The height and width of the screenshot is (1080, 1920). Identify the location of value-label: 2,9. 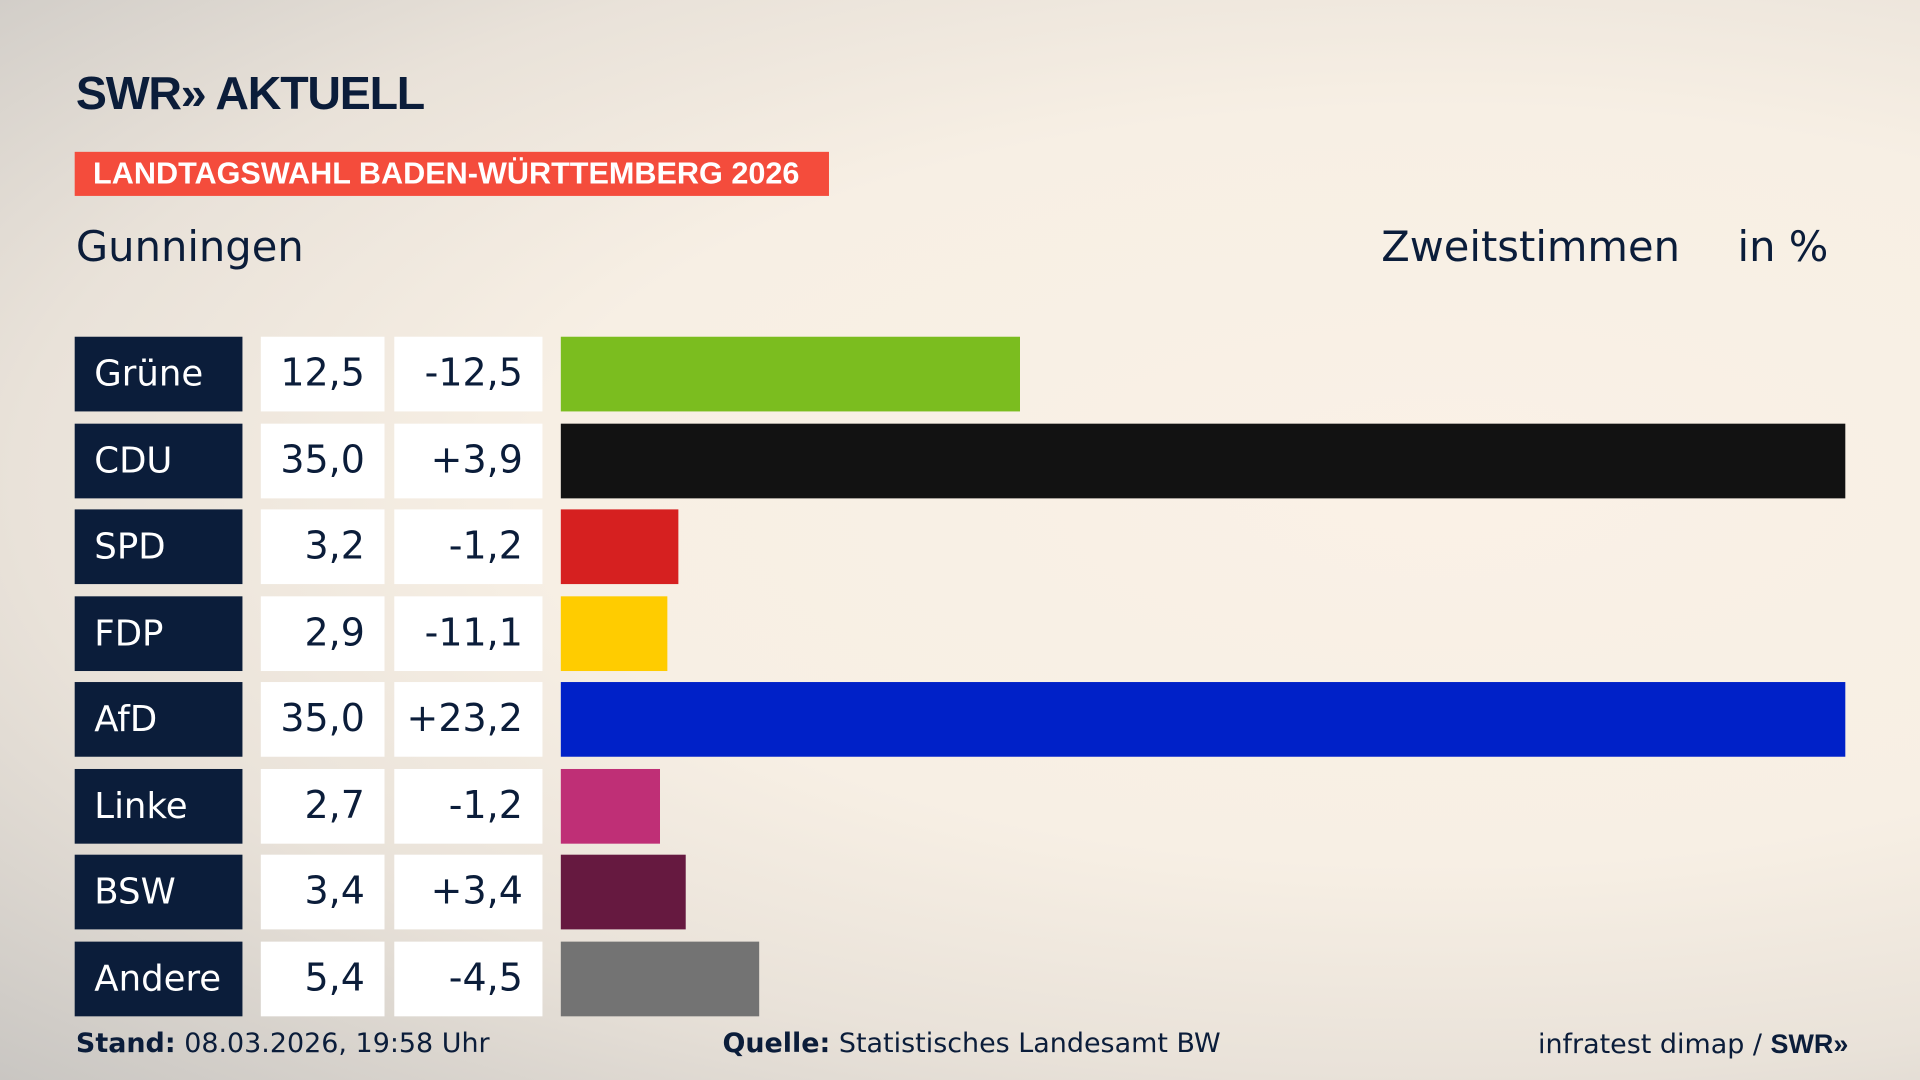
(322, 633).